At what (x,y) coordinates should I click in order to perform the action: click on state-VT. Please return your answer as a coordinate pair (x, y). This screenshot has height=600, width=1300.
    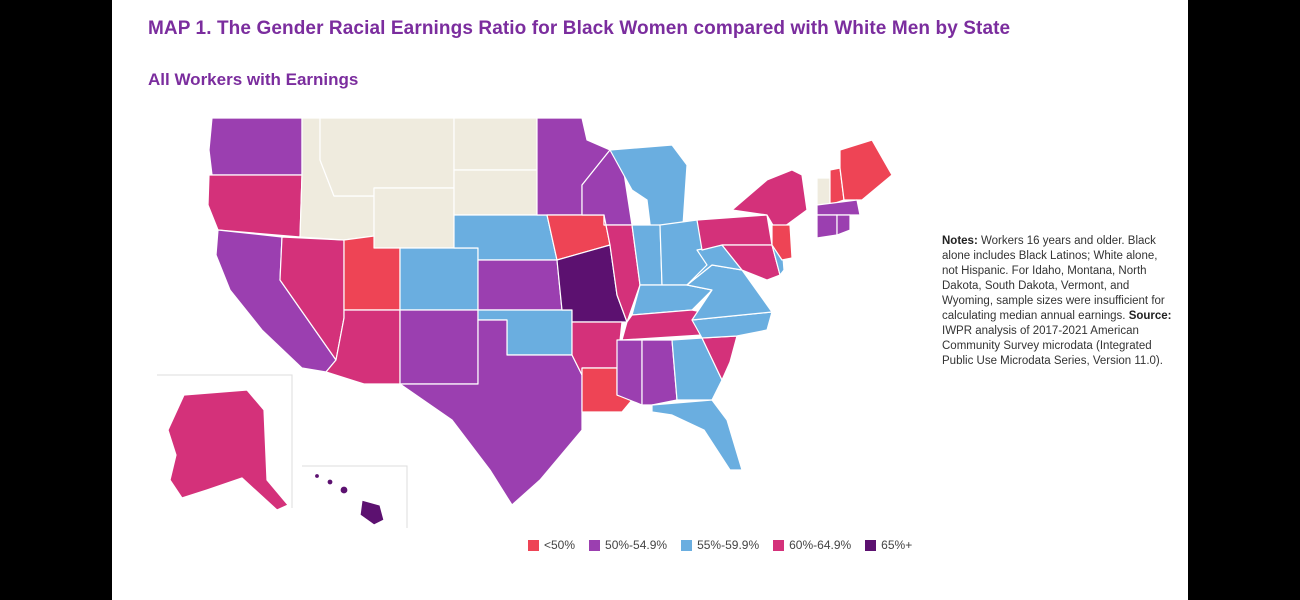
    Looking at the image, I should click on (823, 191).